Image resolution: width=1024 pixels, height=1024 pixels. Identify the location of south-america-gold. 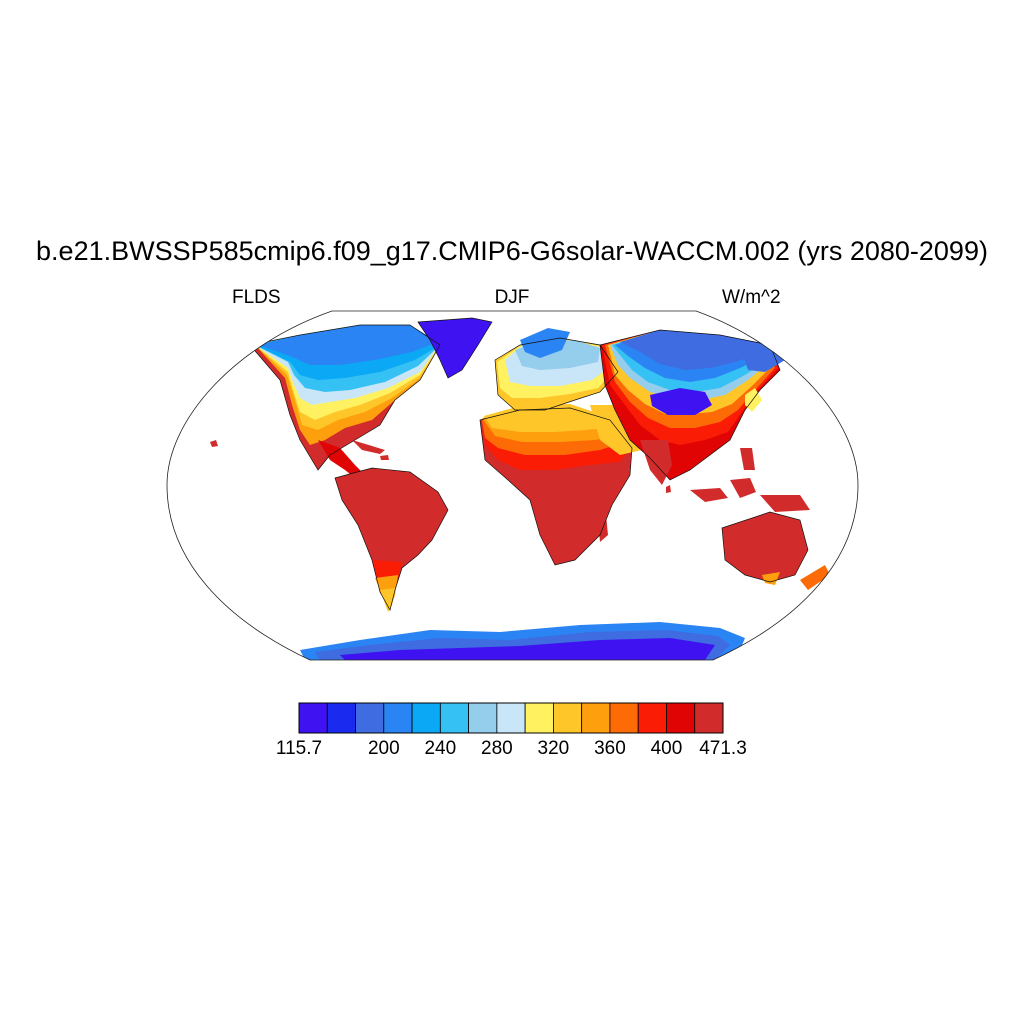
(388, 600).